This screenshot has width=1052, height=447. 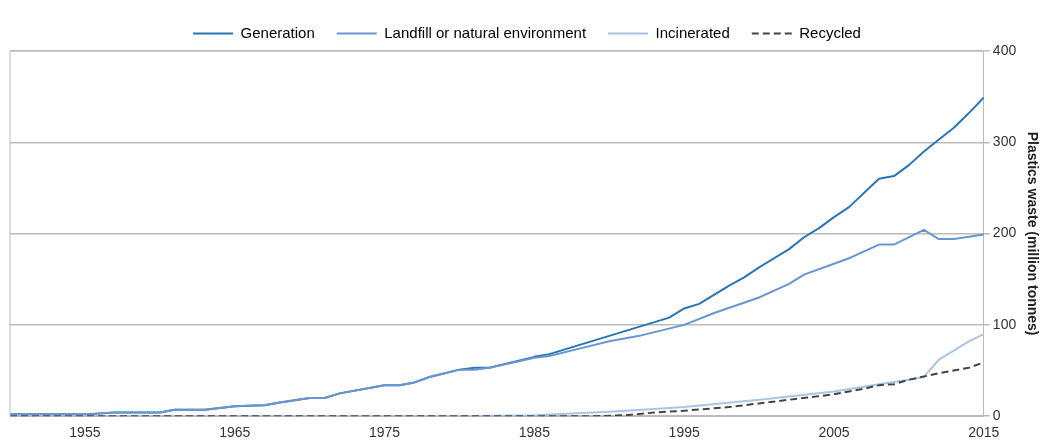 What do you see at coordinates (684, 432) in the screenshot?
I see `x-tick-label: 1995` at bounding box center [684, 432].